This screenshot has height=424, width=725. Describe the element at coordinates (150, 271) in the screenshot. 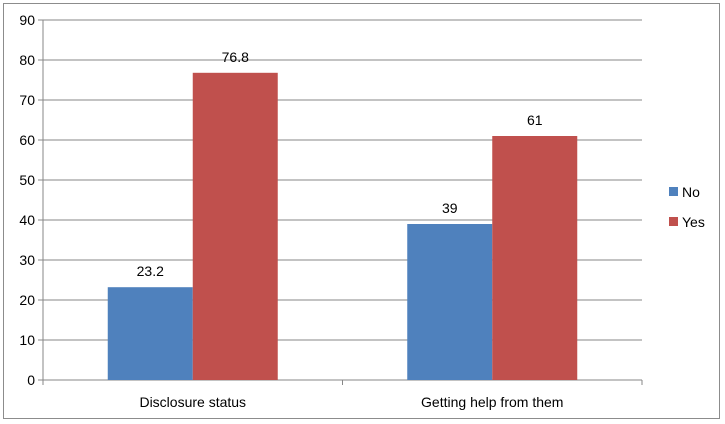

I see `data-label: 23.2` at that location.